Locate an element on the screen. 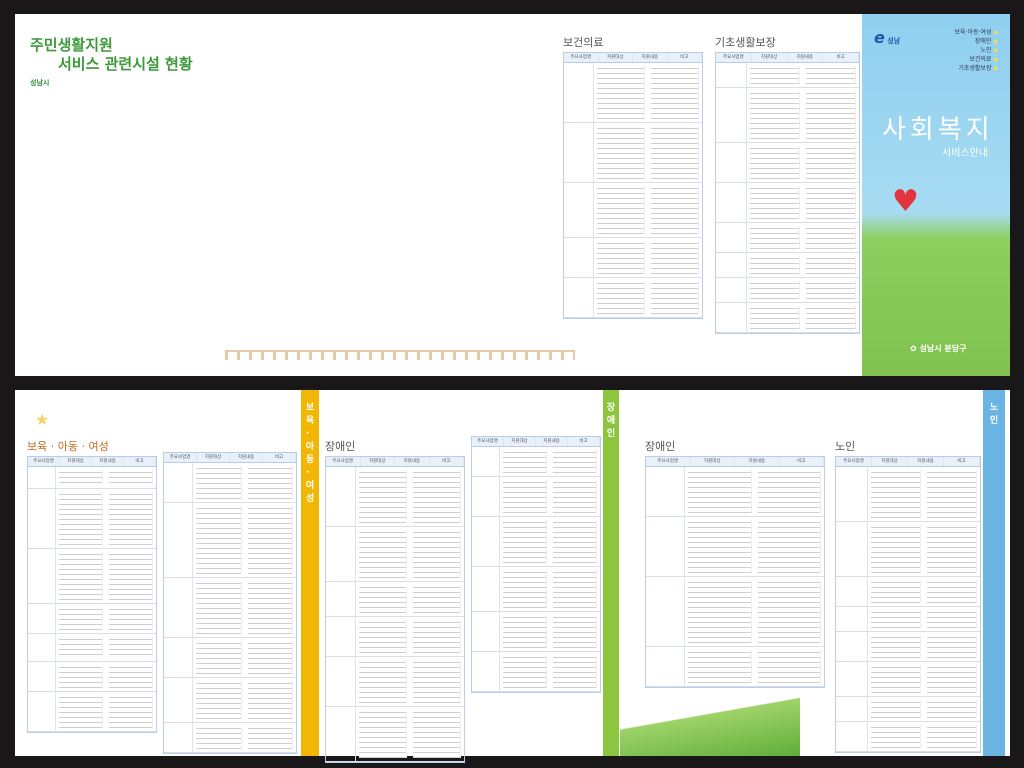 Image resolution: width=1024 pixels, height=768 pixels. disabled-section: 장애인 주요사업명 지원대상 지원내용 비고 is located at coordinates (395, 599).